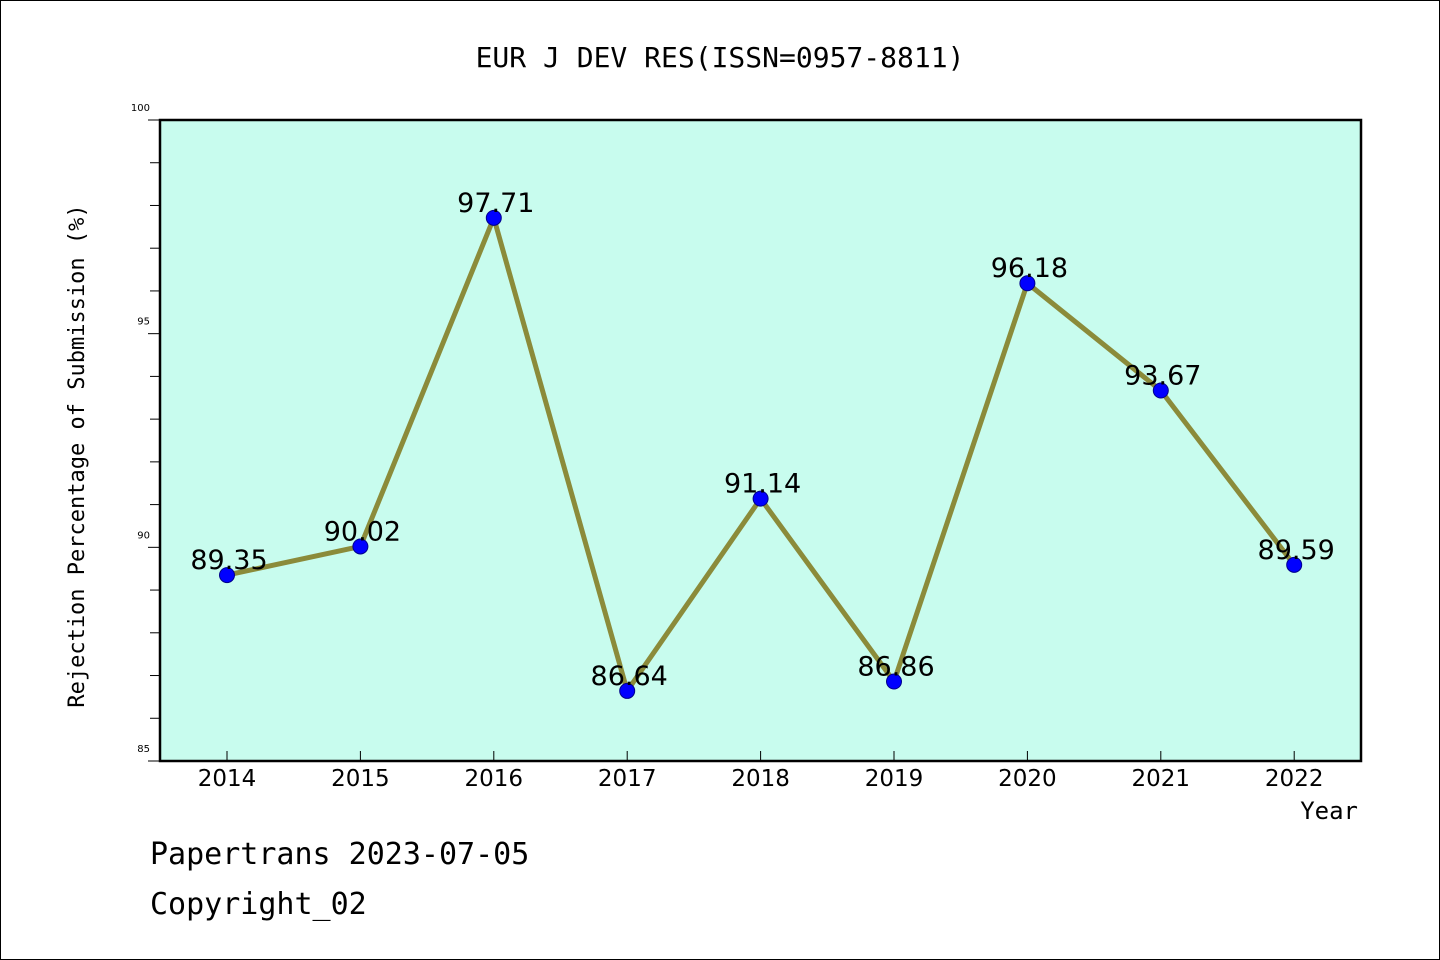 The image size is (1440, 960). Describe the element at coordinates (145, 432) in the screenshot. I see `y-axis: 85 90 95 100` at that location.